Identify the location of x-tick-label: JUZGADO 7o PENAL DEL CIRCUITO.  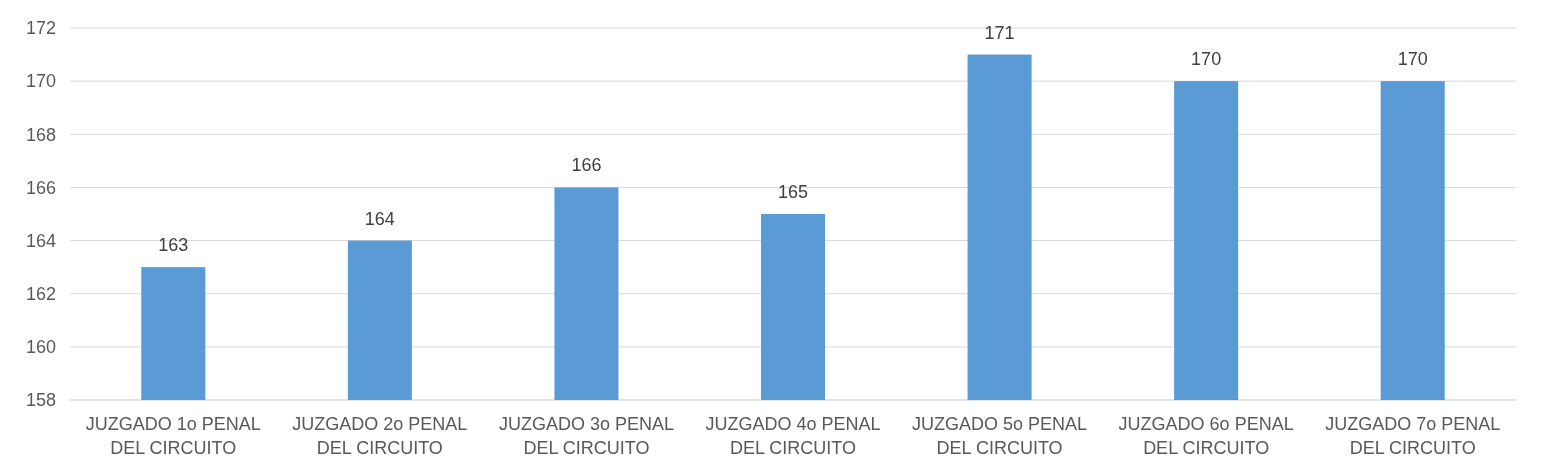
(1413, 436).